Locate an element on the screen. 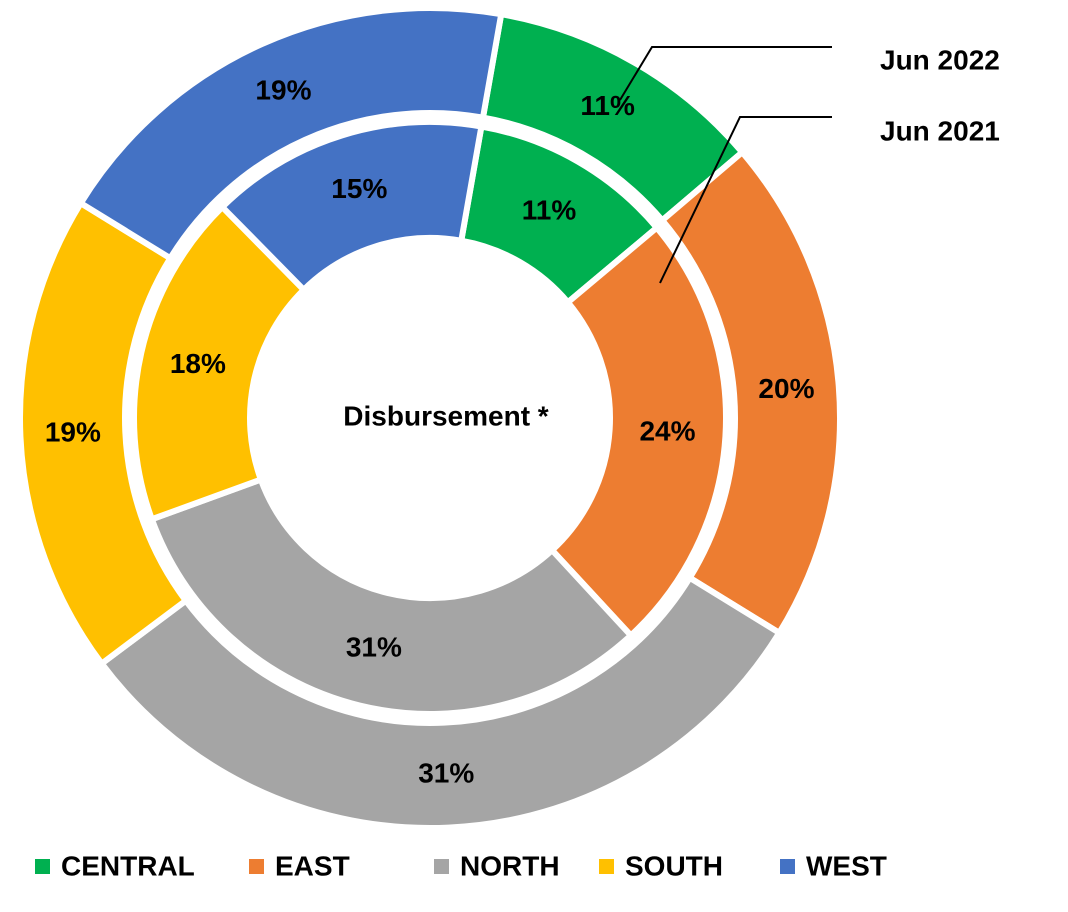 The width and height of the screenshot is (1068, 912). series-label: Jun 2021 is located at coordinates (940, 130).